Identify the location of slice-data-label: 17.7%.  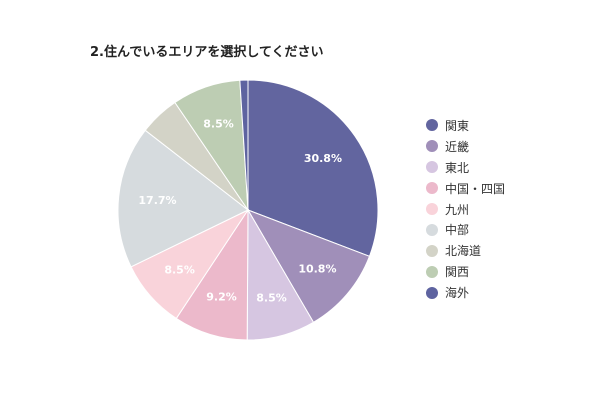
(157, 200).